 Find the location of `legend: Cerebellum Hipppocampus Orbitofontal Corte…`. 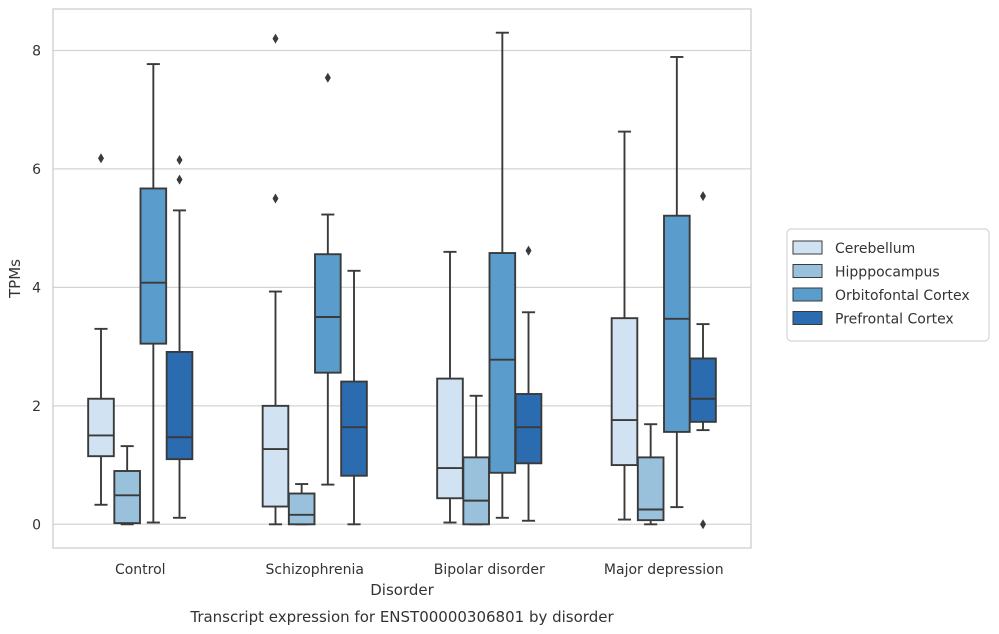

legend: Cerebellum Hipppocampus Orbitofontal Corte… is located at coordinates (888, 285).